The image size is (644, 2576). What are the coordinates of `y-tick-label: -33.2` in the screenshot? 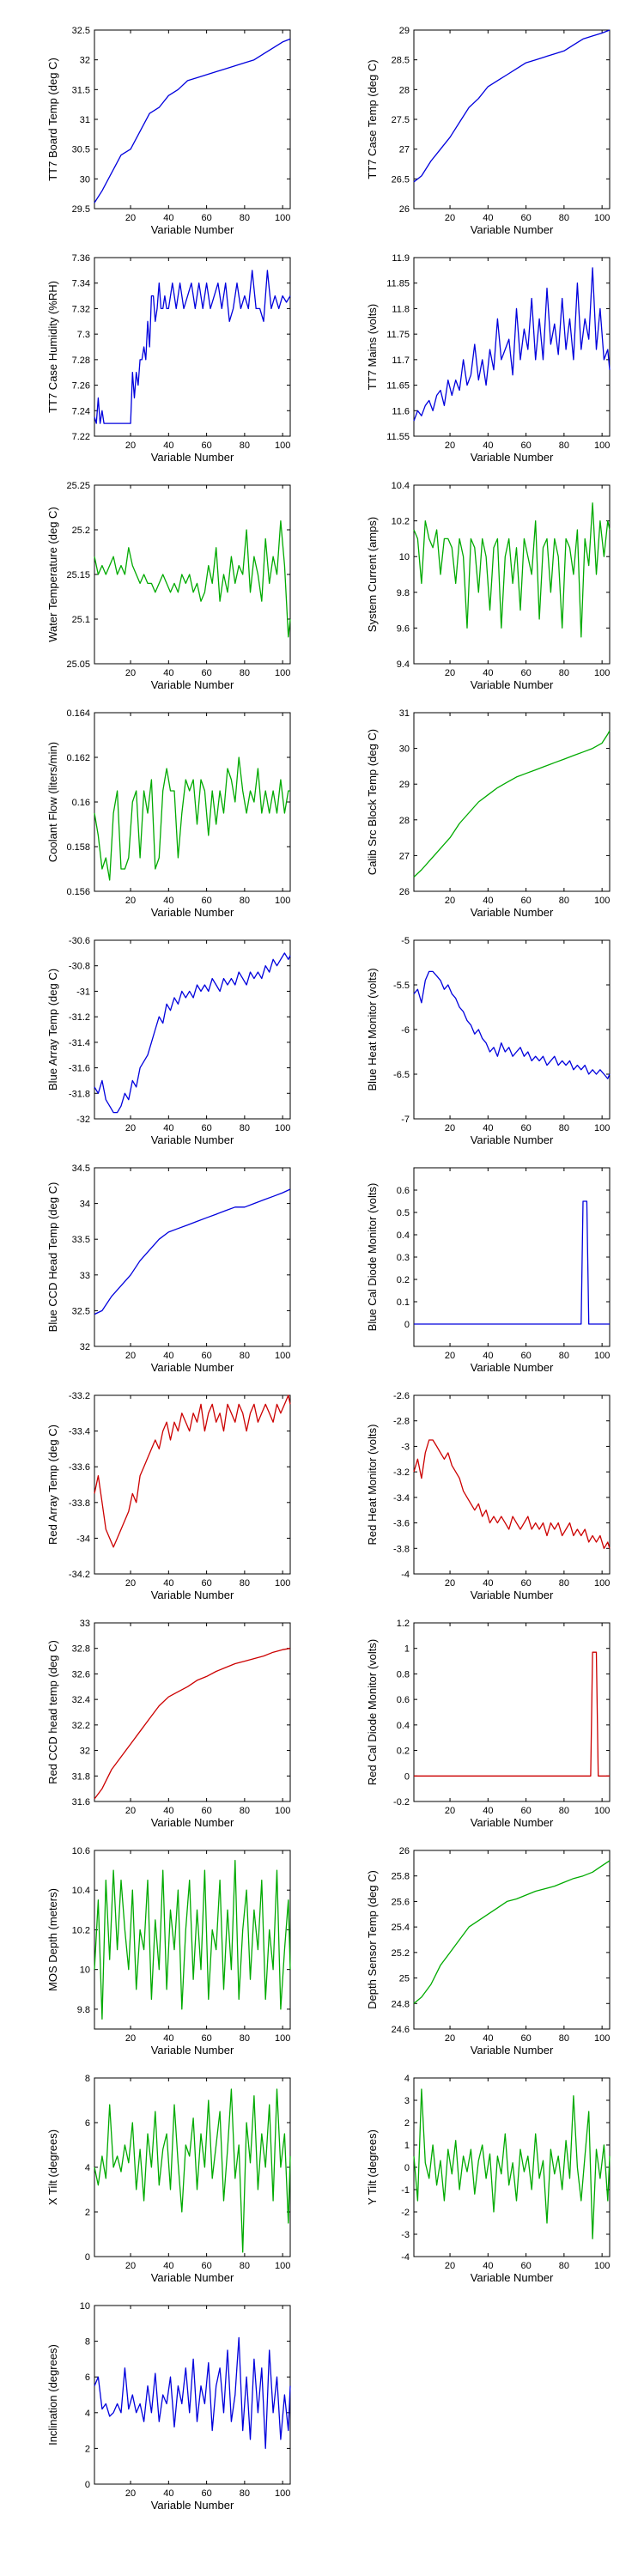 It's located at (79, 1396).